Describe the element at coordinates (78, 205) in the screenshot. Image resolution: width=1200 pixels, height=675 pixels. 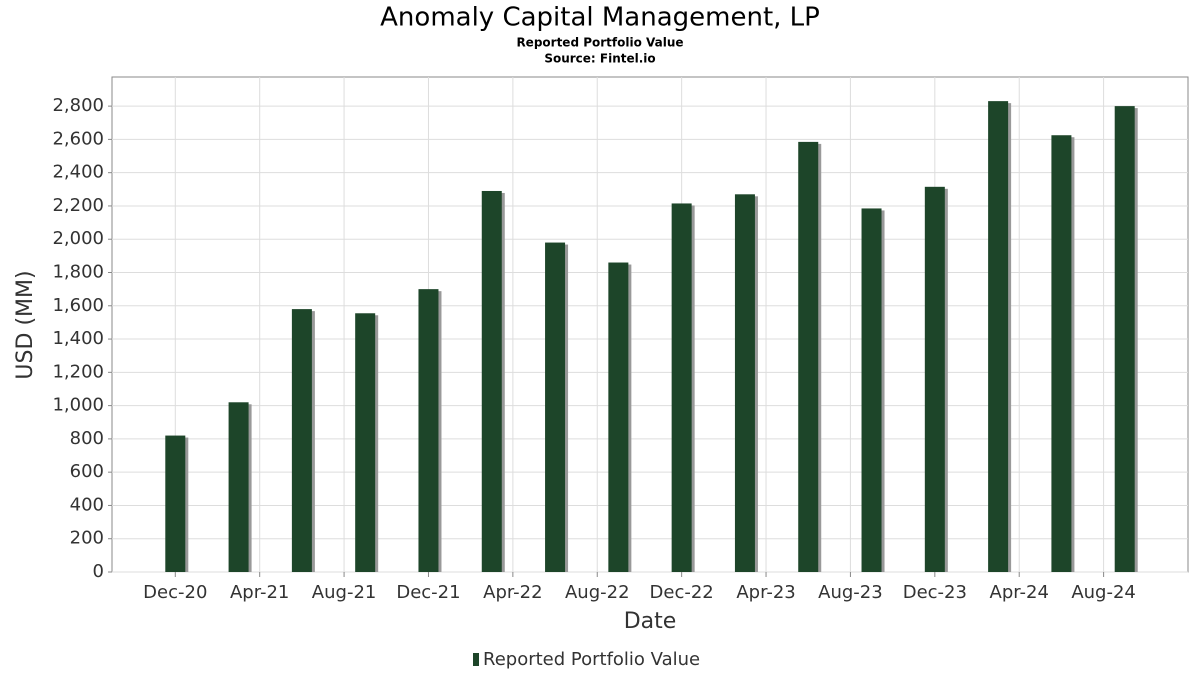
I see `y-tick-label: 2,200` at that location.